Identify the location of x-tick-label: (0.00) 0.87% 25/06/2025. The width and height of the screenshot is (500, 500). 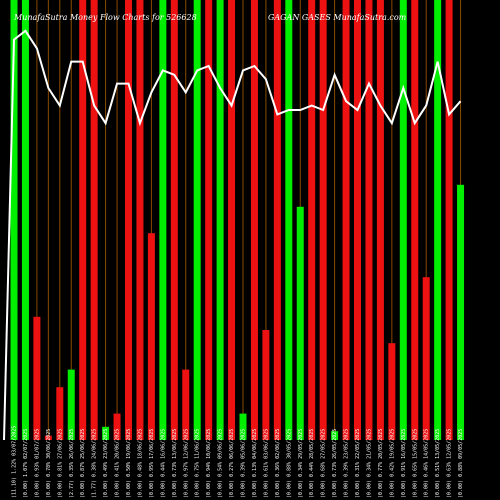
(83, 463).